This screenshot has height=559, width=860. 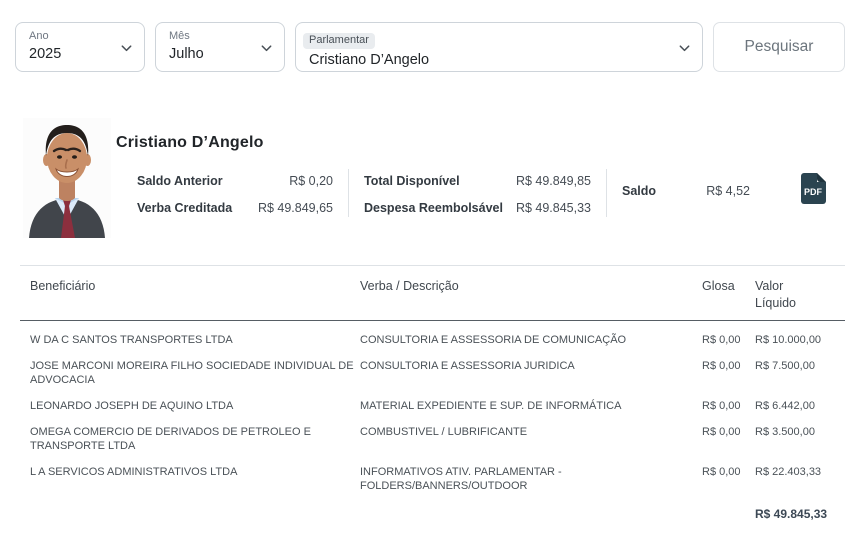 I want to click on beneficiary-cell: W DA C SANTOS TRANSPORTES LTDA, so click(x=131, y=340).